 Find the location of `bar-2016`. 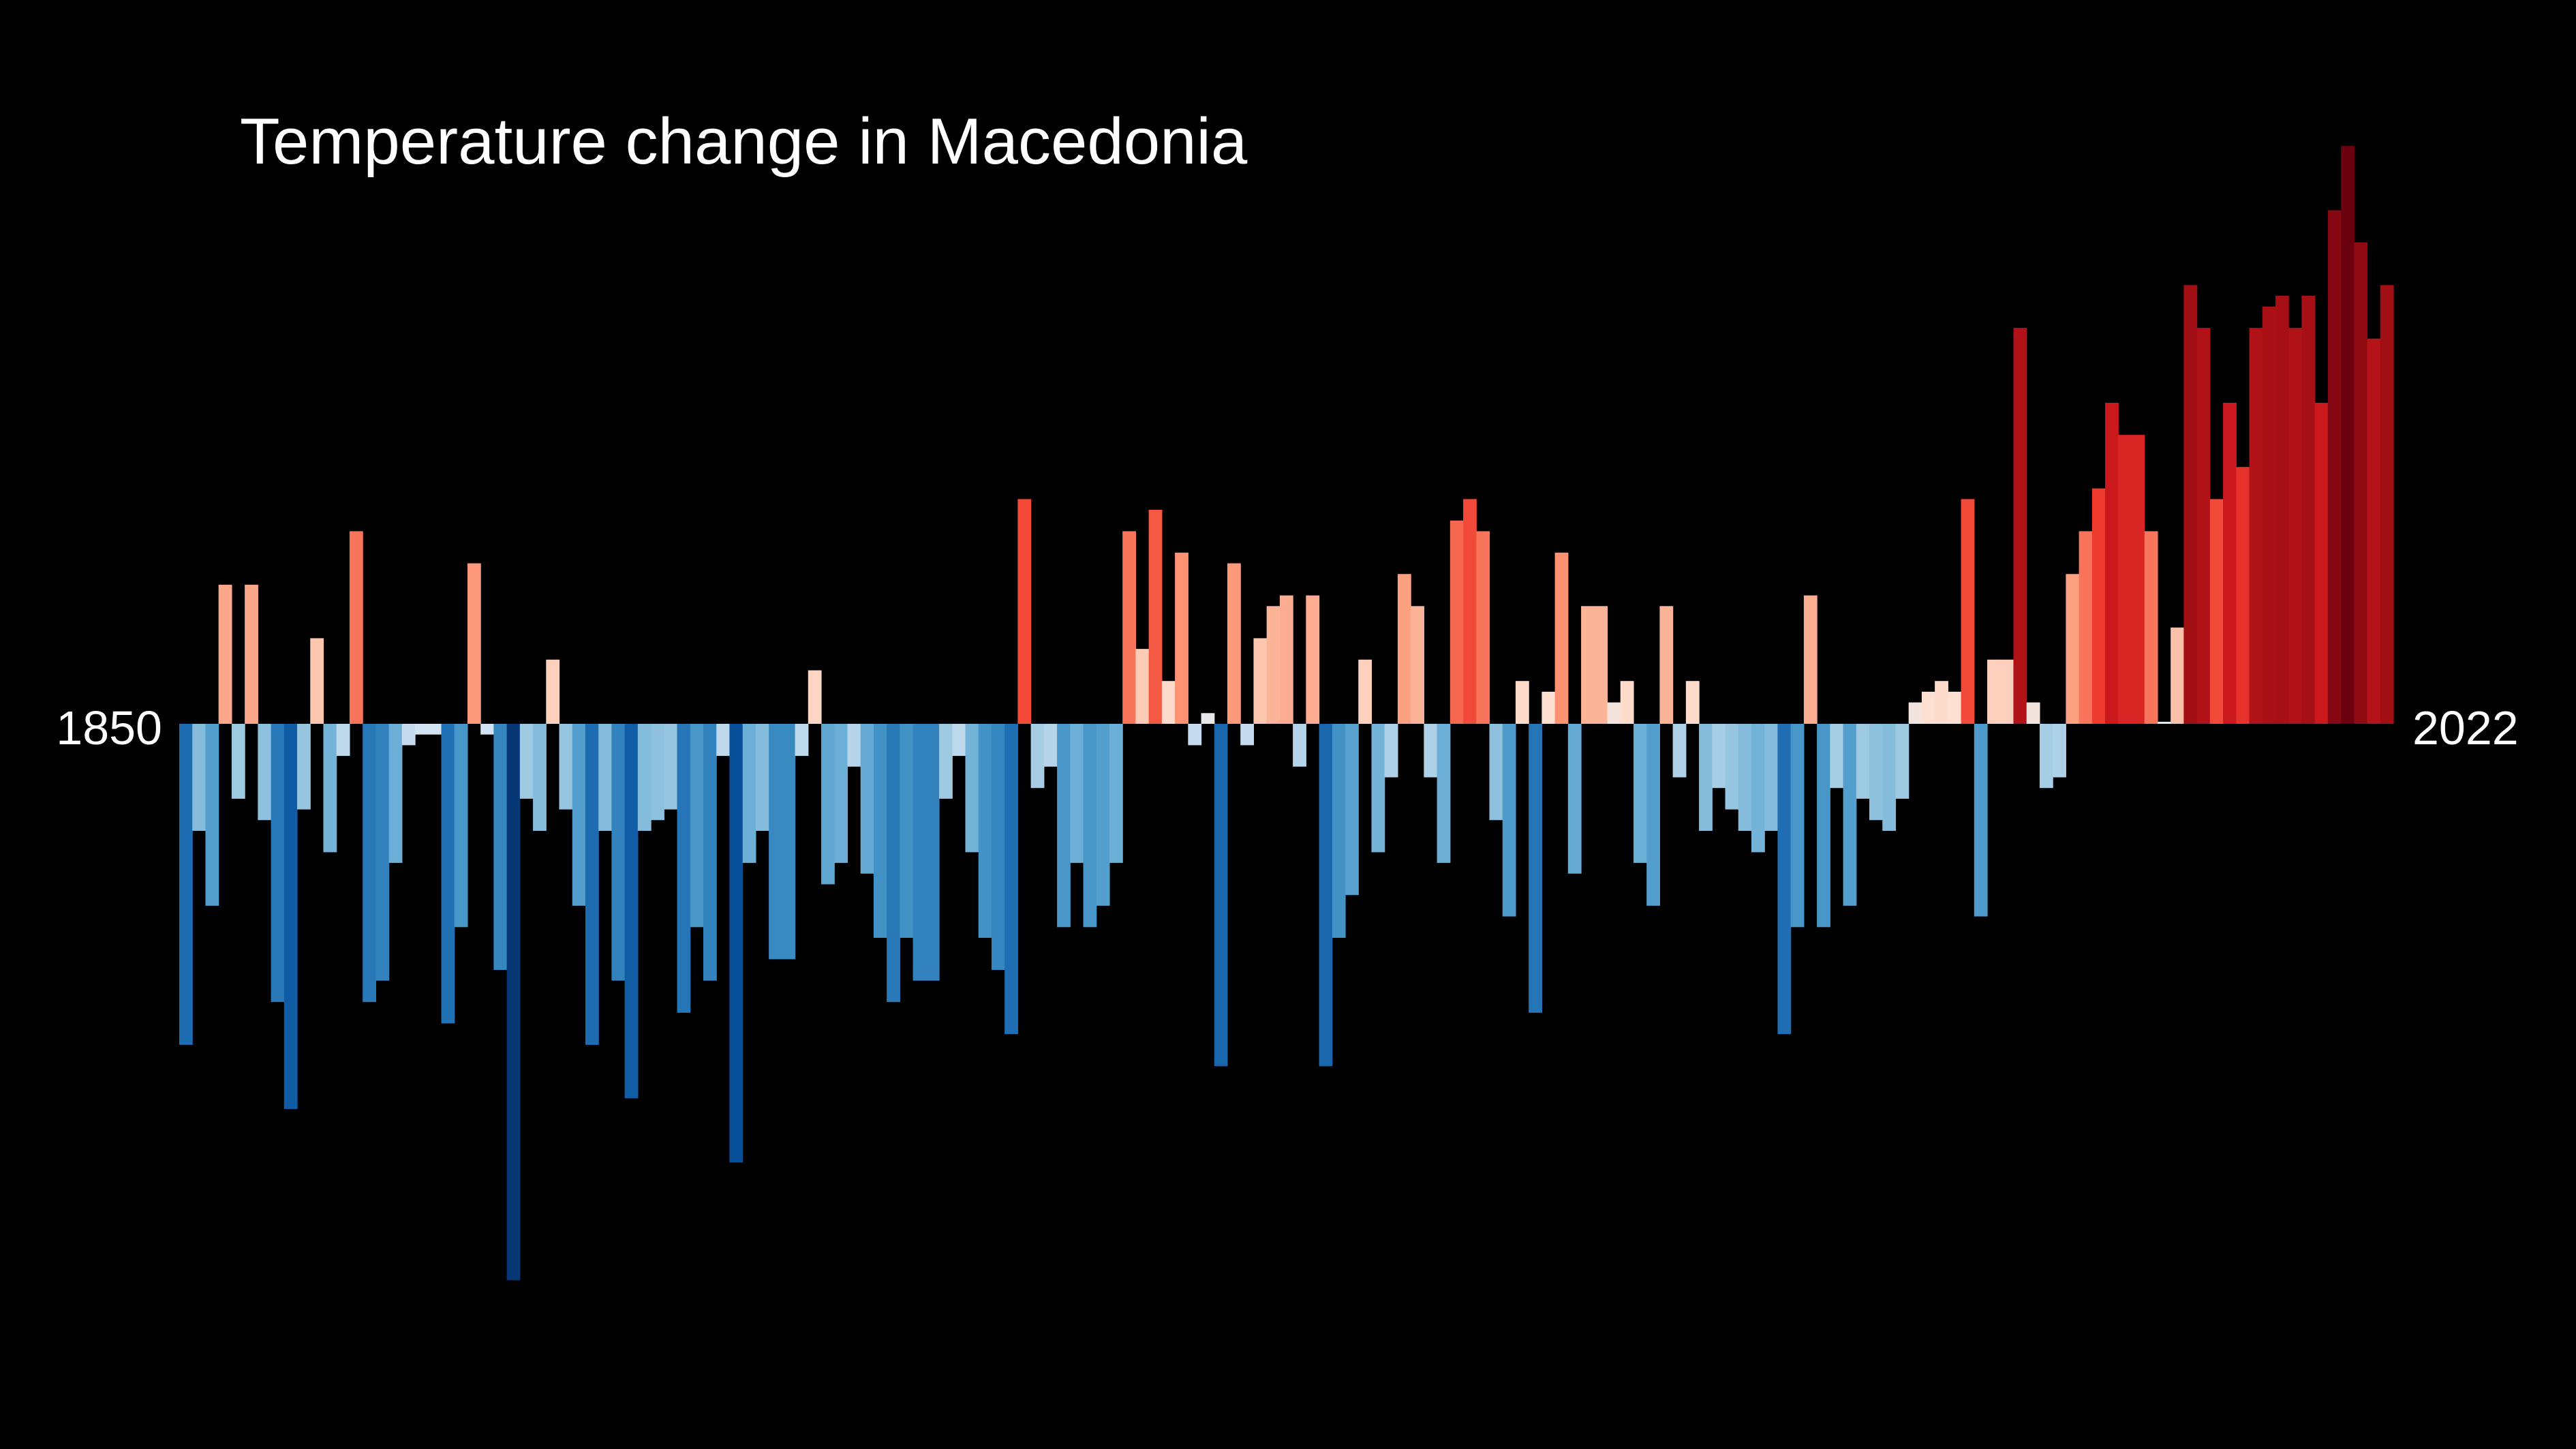

bar-2016 is located at coordinates (2361, 483).